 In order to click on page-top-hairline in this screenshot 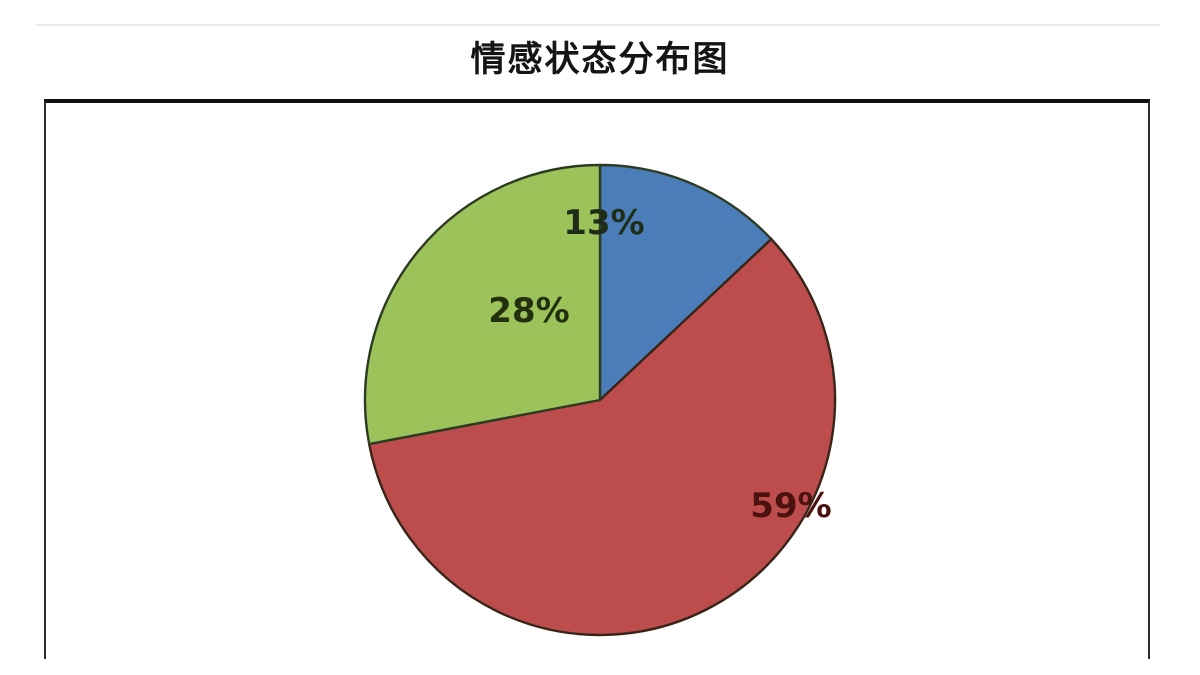, I will do `click(598, 25)`.